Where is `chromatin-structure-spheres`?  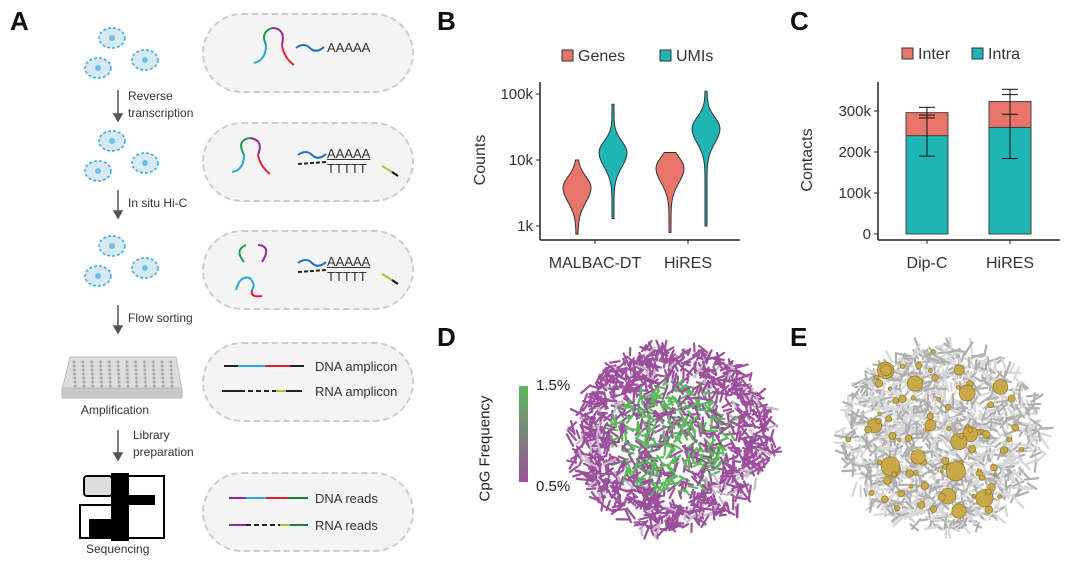
chromatin-structure-spheres is located at coordinates (943, 437).